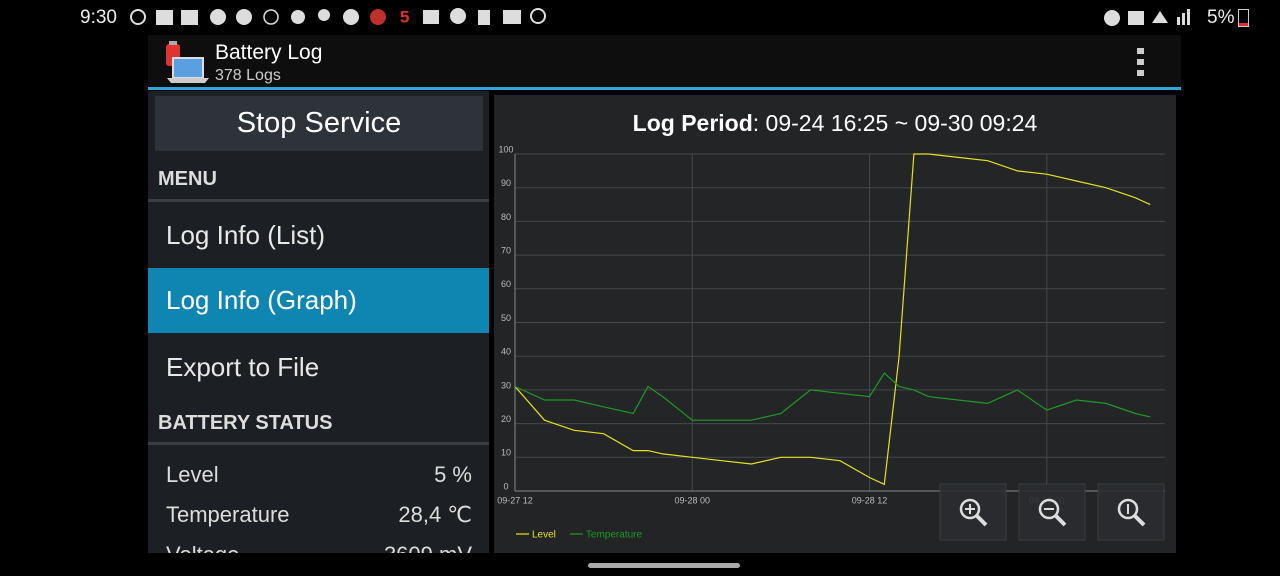 Image resolution: width=1280 pixels, height=576 pixels. I want to click on zoom-out-button, so click(1052, 512).